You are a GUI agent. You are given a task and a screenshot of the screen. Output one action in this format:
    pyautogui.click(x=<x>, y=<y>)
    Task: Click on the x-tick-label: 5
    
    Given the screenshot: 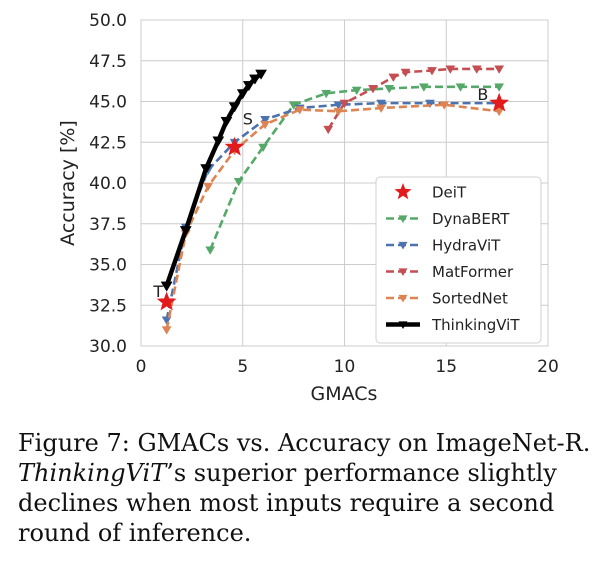 What is the action you would take?
    pyautogui.click(x=242, y=367)
    